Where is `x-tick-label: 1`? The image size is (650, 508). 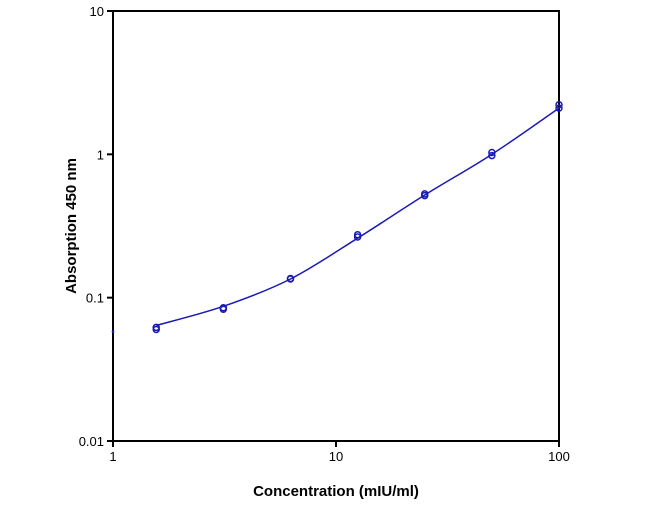
x-tick-label: 1 is located at coordinates (112, 456).